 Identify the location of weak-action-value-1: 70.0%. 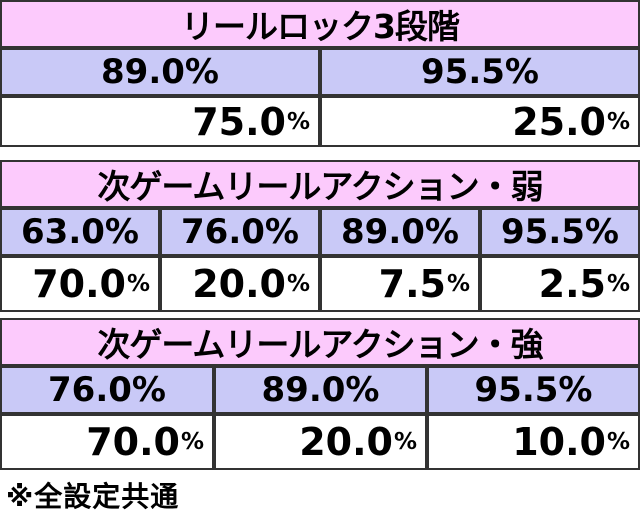
(80, 284).